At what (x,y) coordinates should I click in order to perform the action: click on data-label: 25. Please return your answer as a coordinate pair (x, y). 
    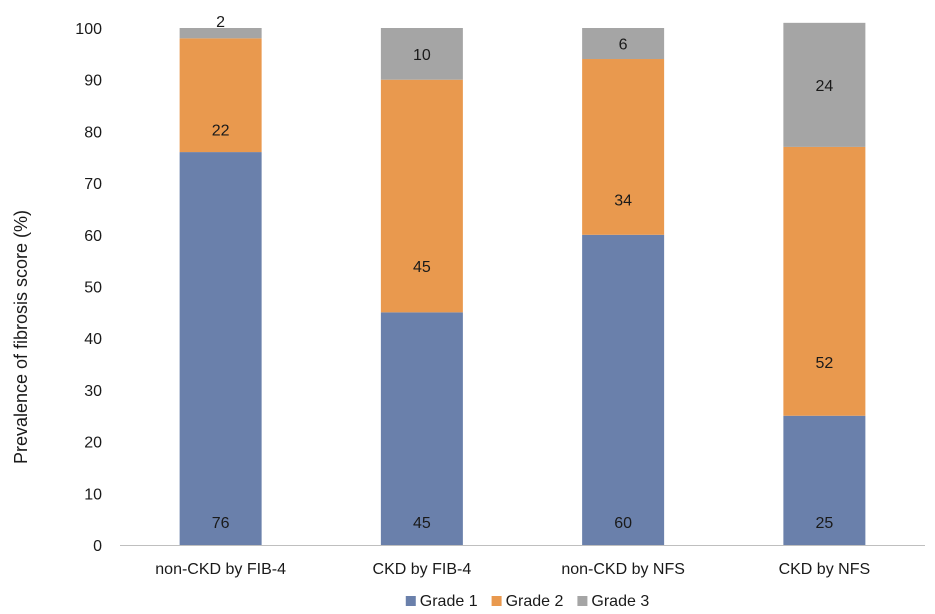
    Looking at the image, I should click on (824, 523).